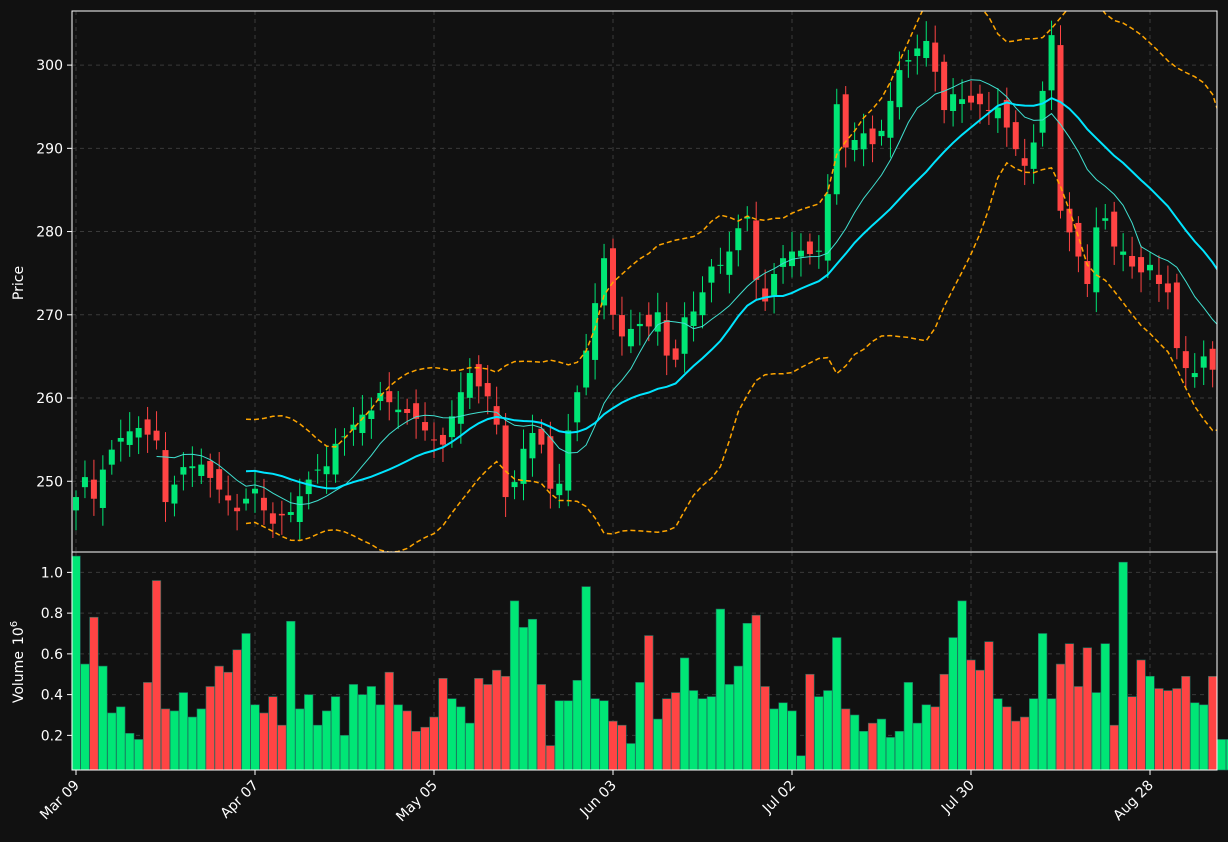 Image resolution: width=1228 pixels, height=842 pixels. Describe the element at coordinates (18, 662) in the screenshot. I see `volume-axis-title: Volume 106` at that location.